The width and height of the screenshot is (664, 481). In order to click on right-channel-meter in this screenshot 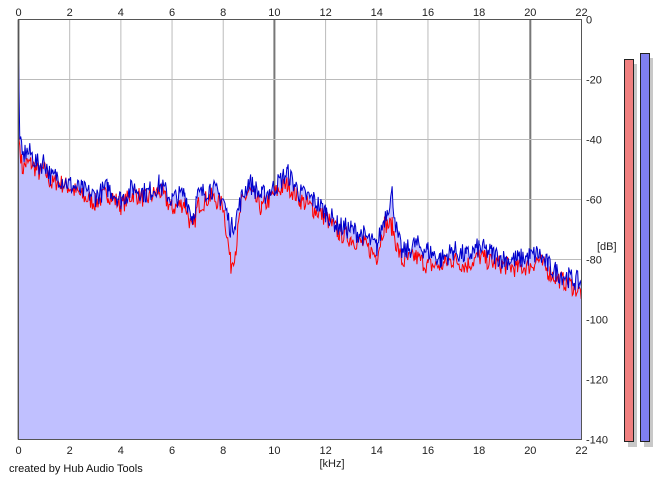, I will do `click(645, 247)`.